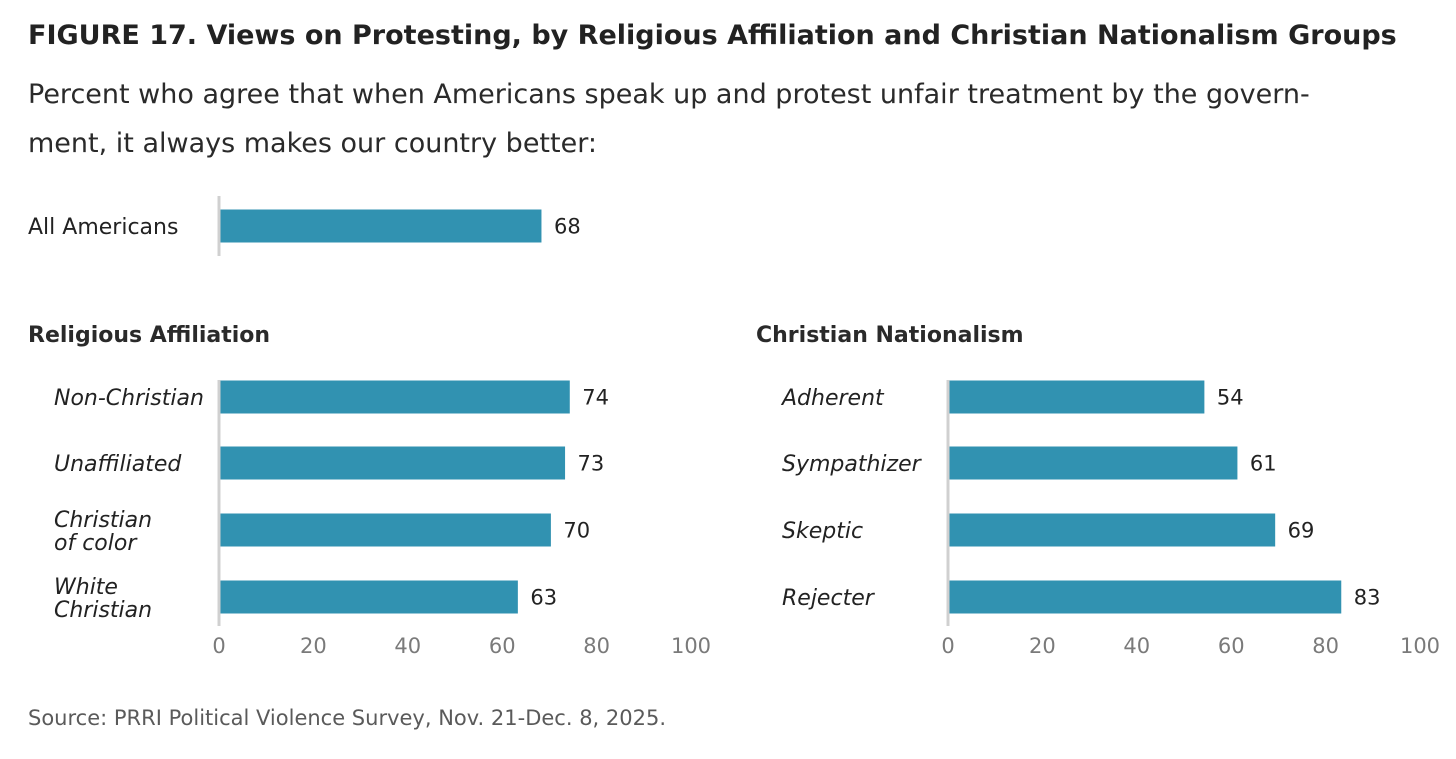 The height and width of the screenshot is (759, 1456). What do you see at coordinates (822, 531) in the screenshot?
I see `christian-nationalism-category-label: Skeptic` at bounding box center [822, 531].